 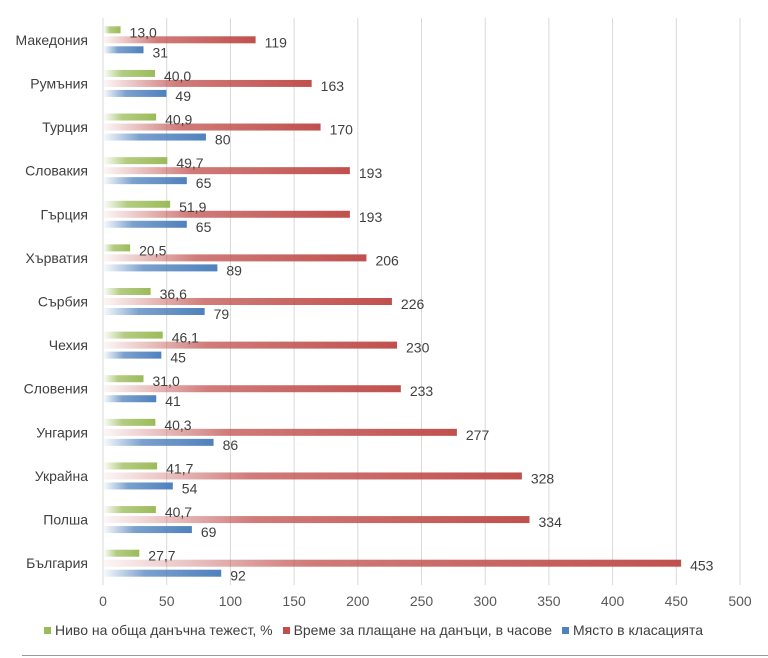 What do you see at coordinates (422, 601) in the screenshot?
I see `x-tick-label: 250` at bounding box center [422, 601].